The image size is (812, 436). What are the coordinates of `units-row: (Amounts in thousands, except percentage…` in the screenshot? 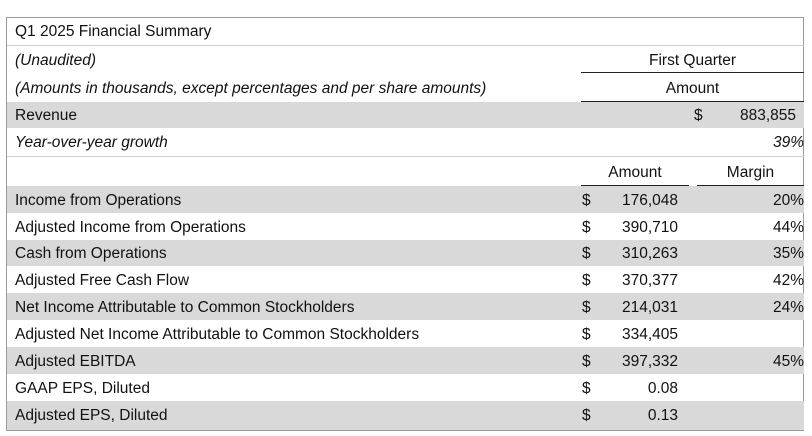 It's located at (405, 86).